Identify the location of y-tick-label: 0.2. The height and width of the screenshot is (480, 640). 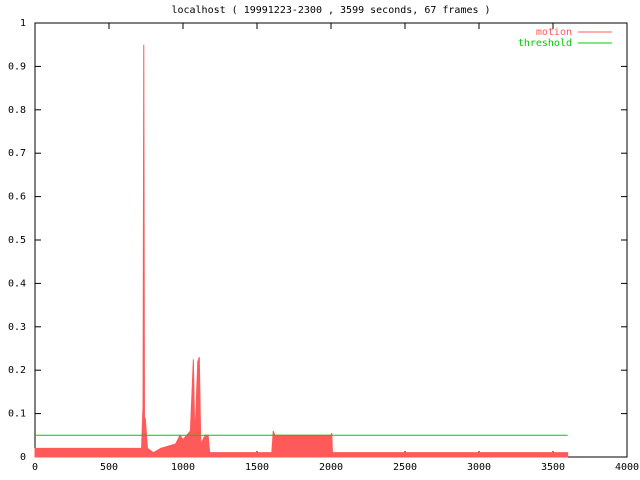
(17, 370).